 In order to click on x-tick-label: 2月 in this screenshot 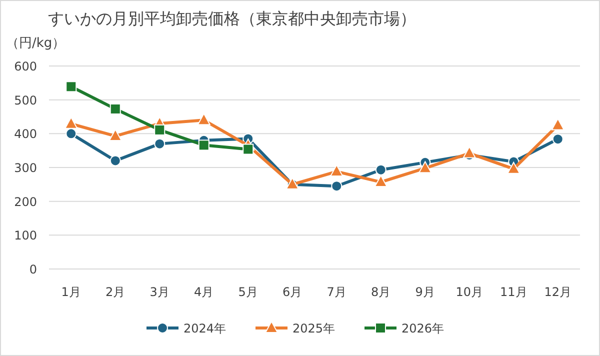, I will do `click(116, 292)`.